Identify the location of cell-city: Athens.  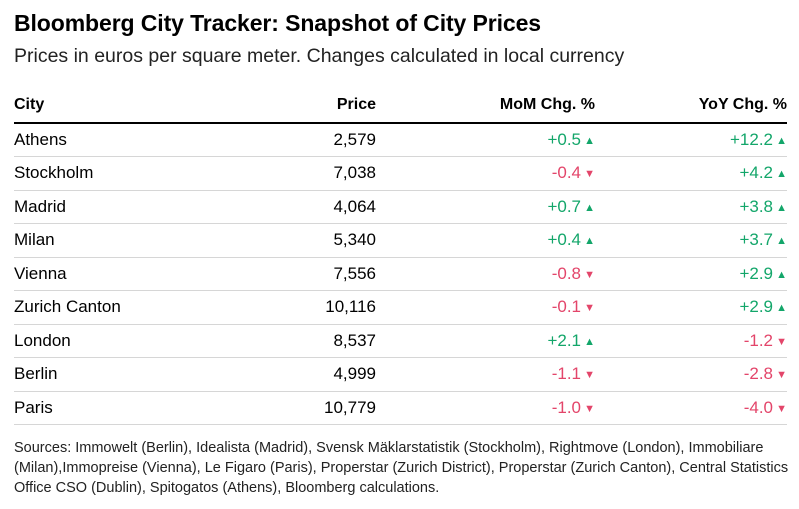
(40, 139).